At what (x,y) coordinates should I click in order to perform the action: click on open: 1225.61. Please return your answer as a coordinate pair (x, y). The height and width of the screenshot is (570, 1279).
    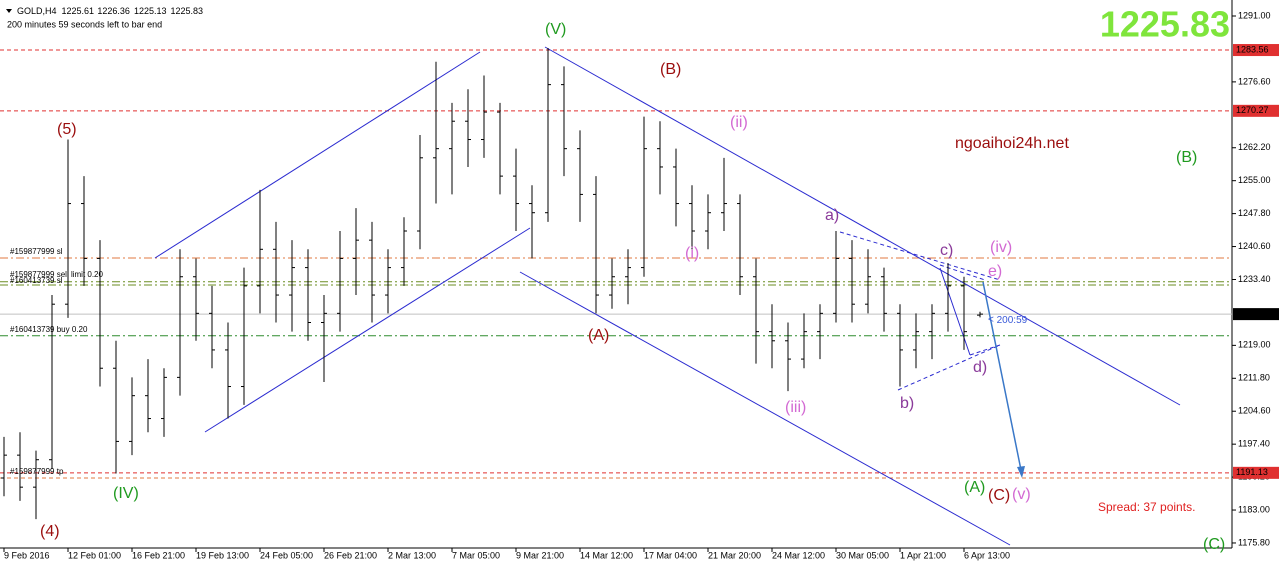
    Looking at the image, I should click on (78, 11).